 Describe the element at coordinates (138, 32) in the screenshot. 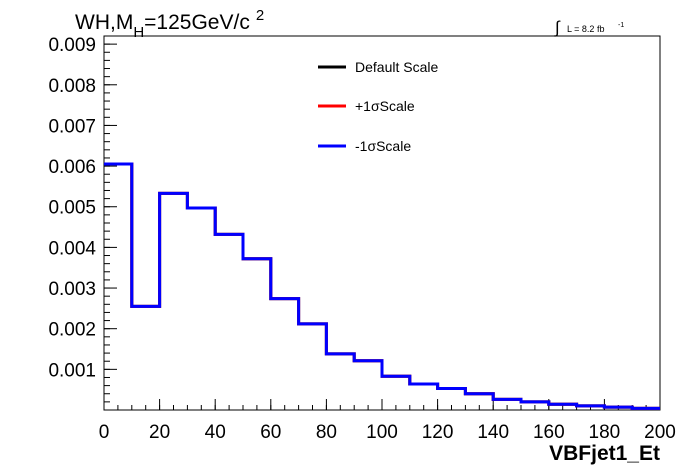

I see `title-subscript: H` at that location.